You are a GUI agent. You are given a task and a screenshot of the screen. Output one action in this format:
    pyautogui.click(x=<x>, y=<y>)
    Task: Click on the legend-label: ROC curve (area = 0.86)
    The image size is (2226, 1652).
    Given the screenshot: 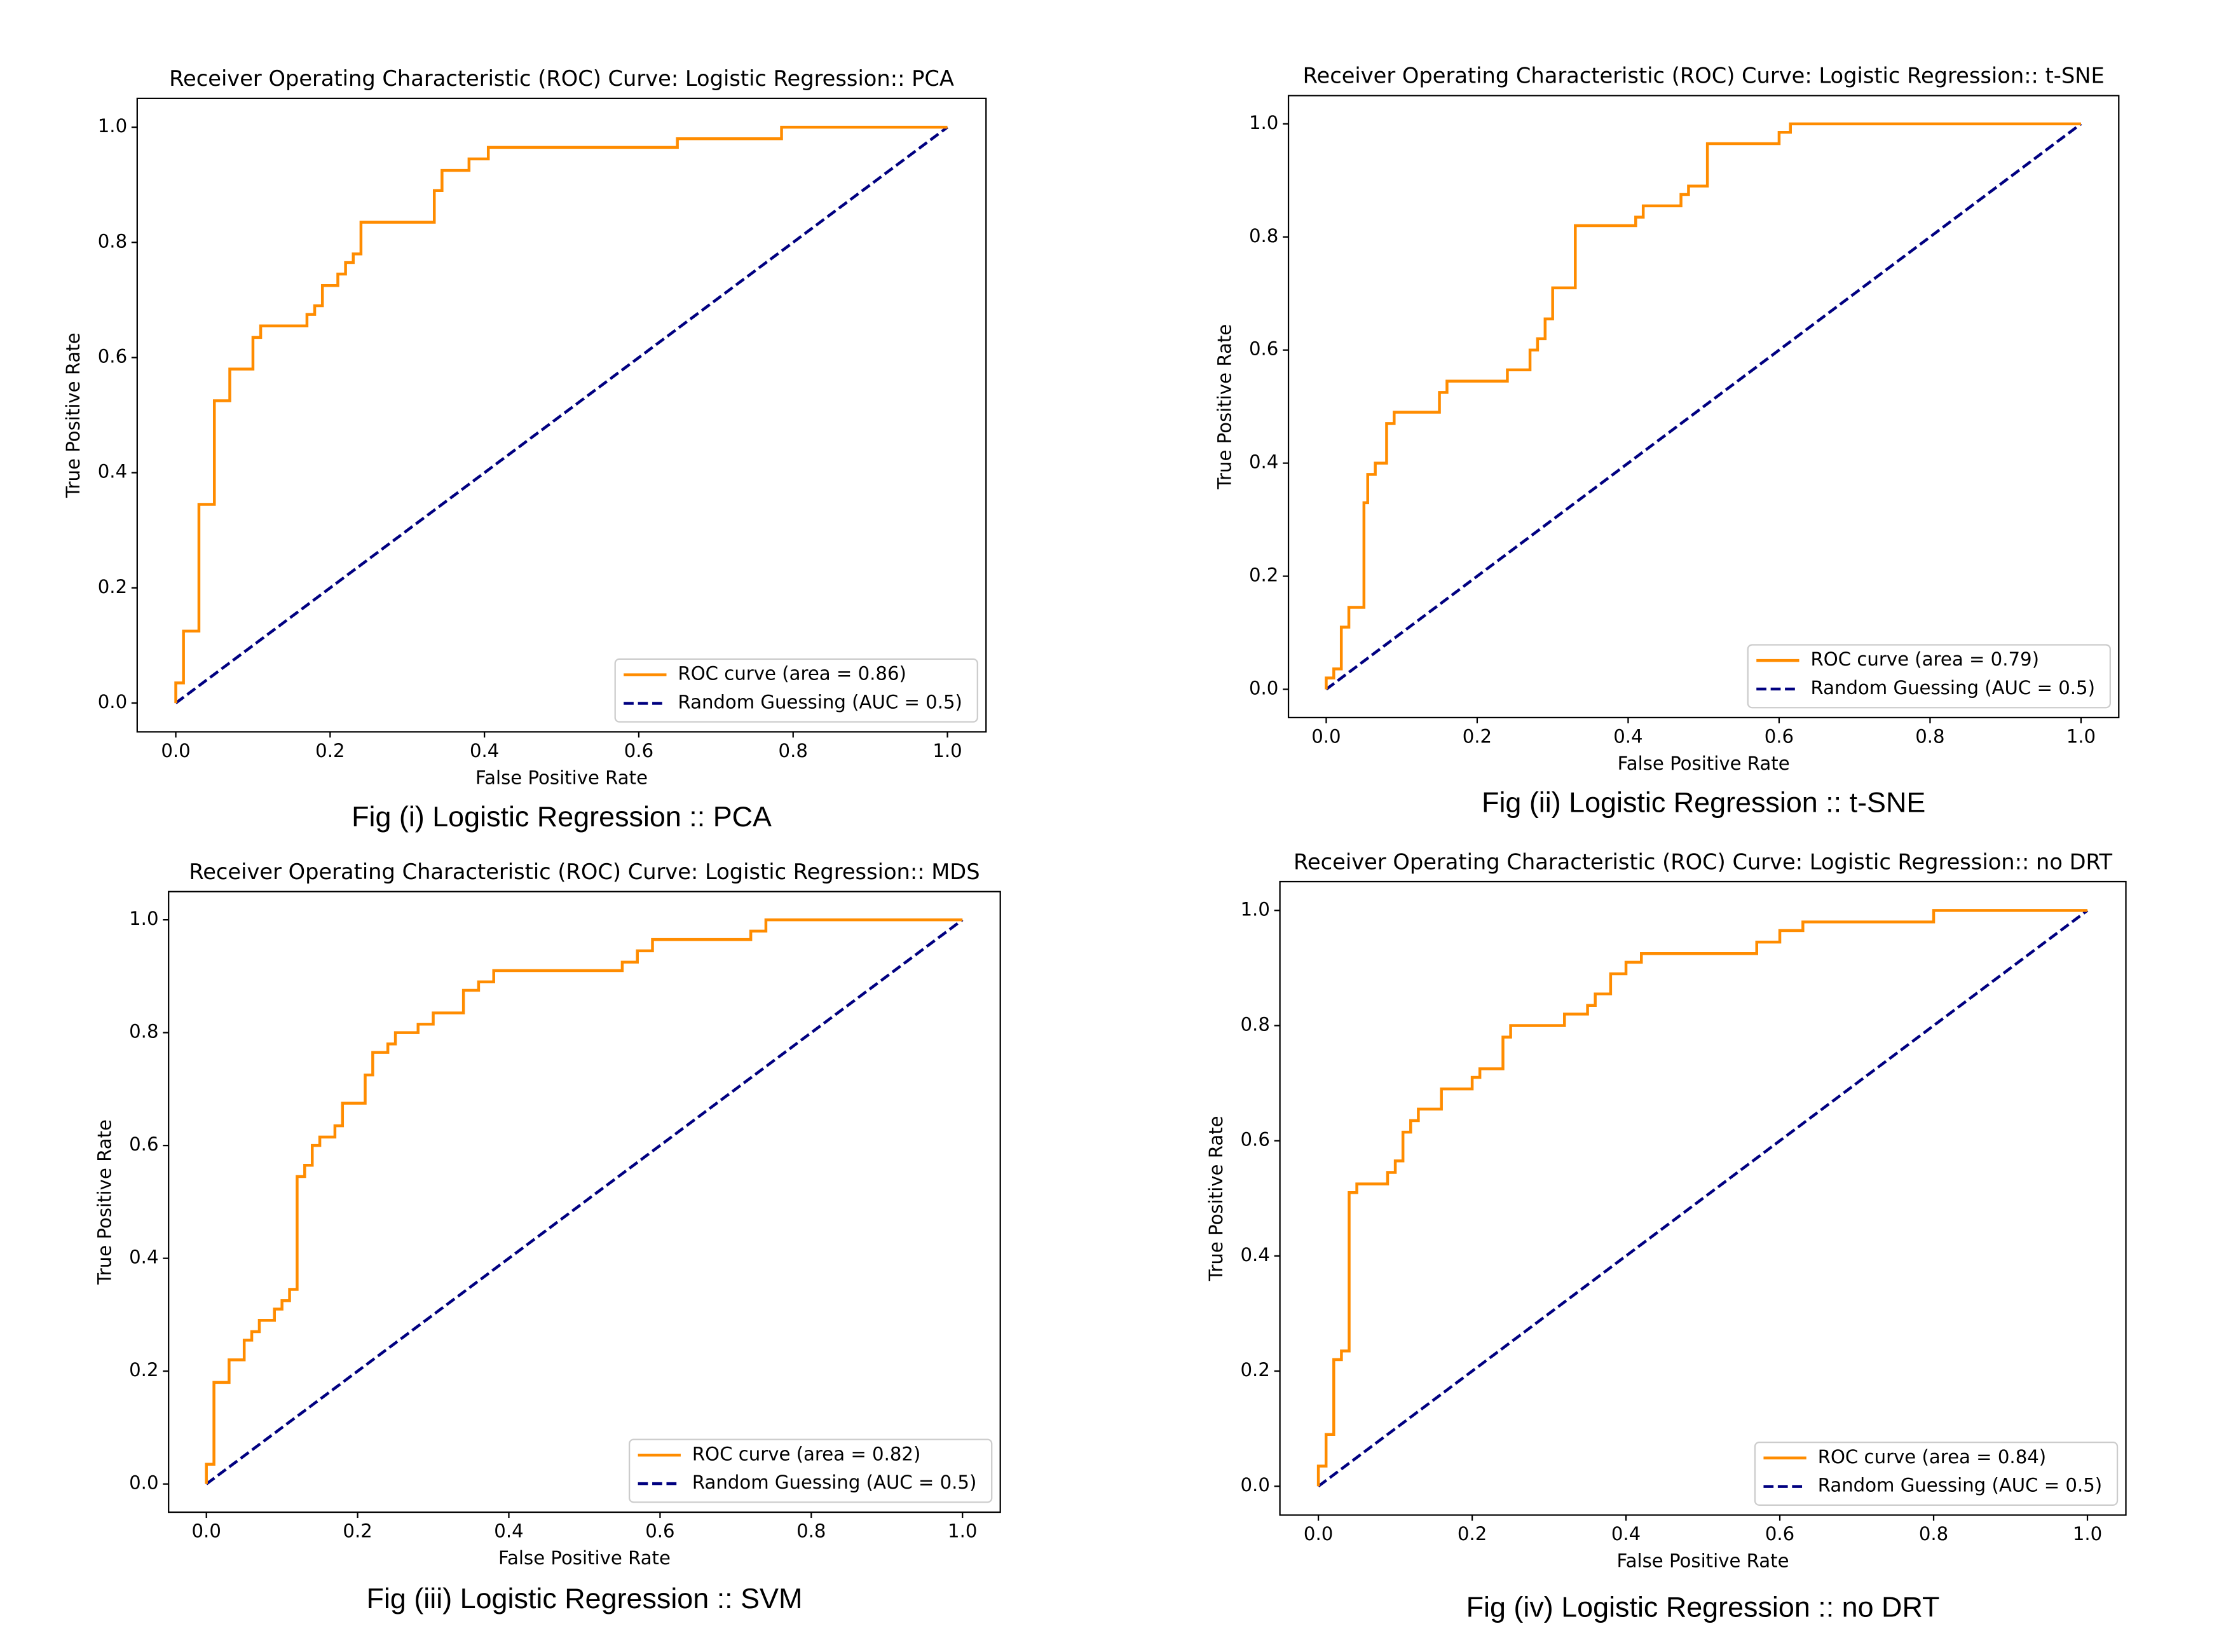 What is the action you would take?
    pyautogui.click(x=792, y=674)
    